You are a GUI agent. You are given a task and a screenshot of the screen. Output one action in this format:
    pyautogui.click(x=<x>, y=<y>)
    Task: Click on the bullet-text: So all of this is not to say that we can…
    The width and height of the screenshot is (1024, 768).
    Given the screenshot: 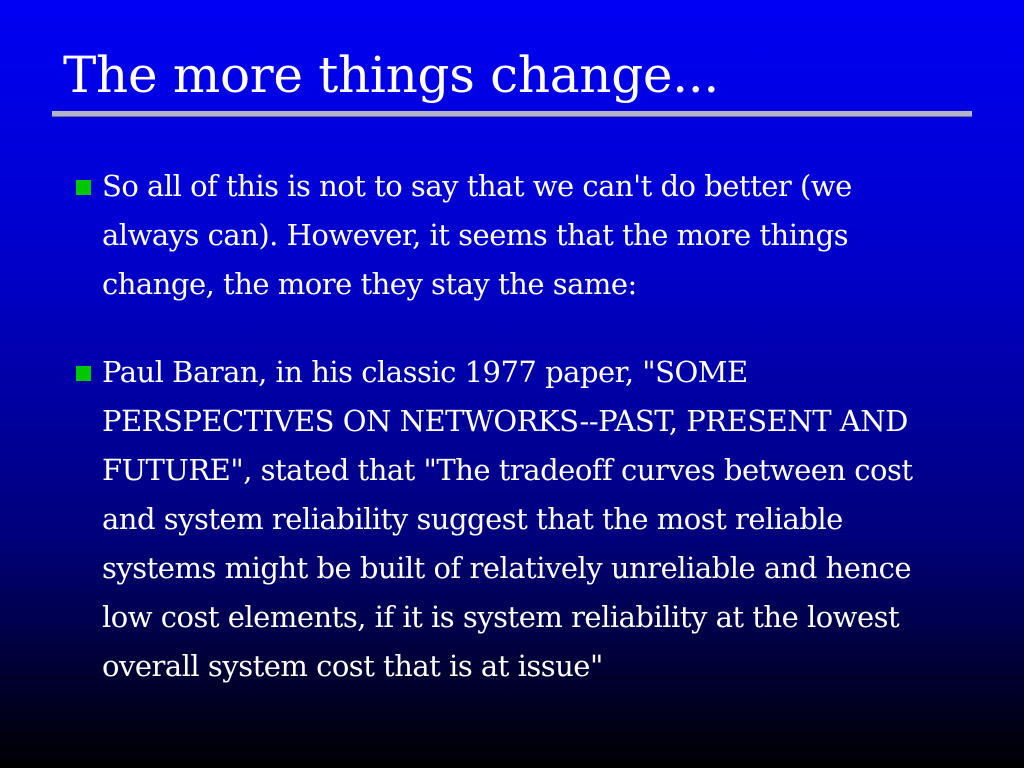 What is the action you would take?
    pyautogui.click(x=477, y=235)
    